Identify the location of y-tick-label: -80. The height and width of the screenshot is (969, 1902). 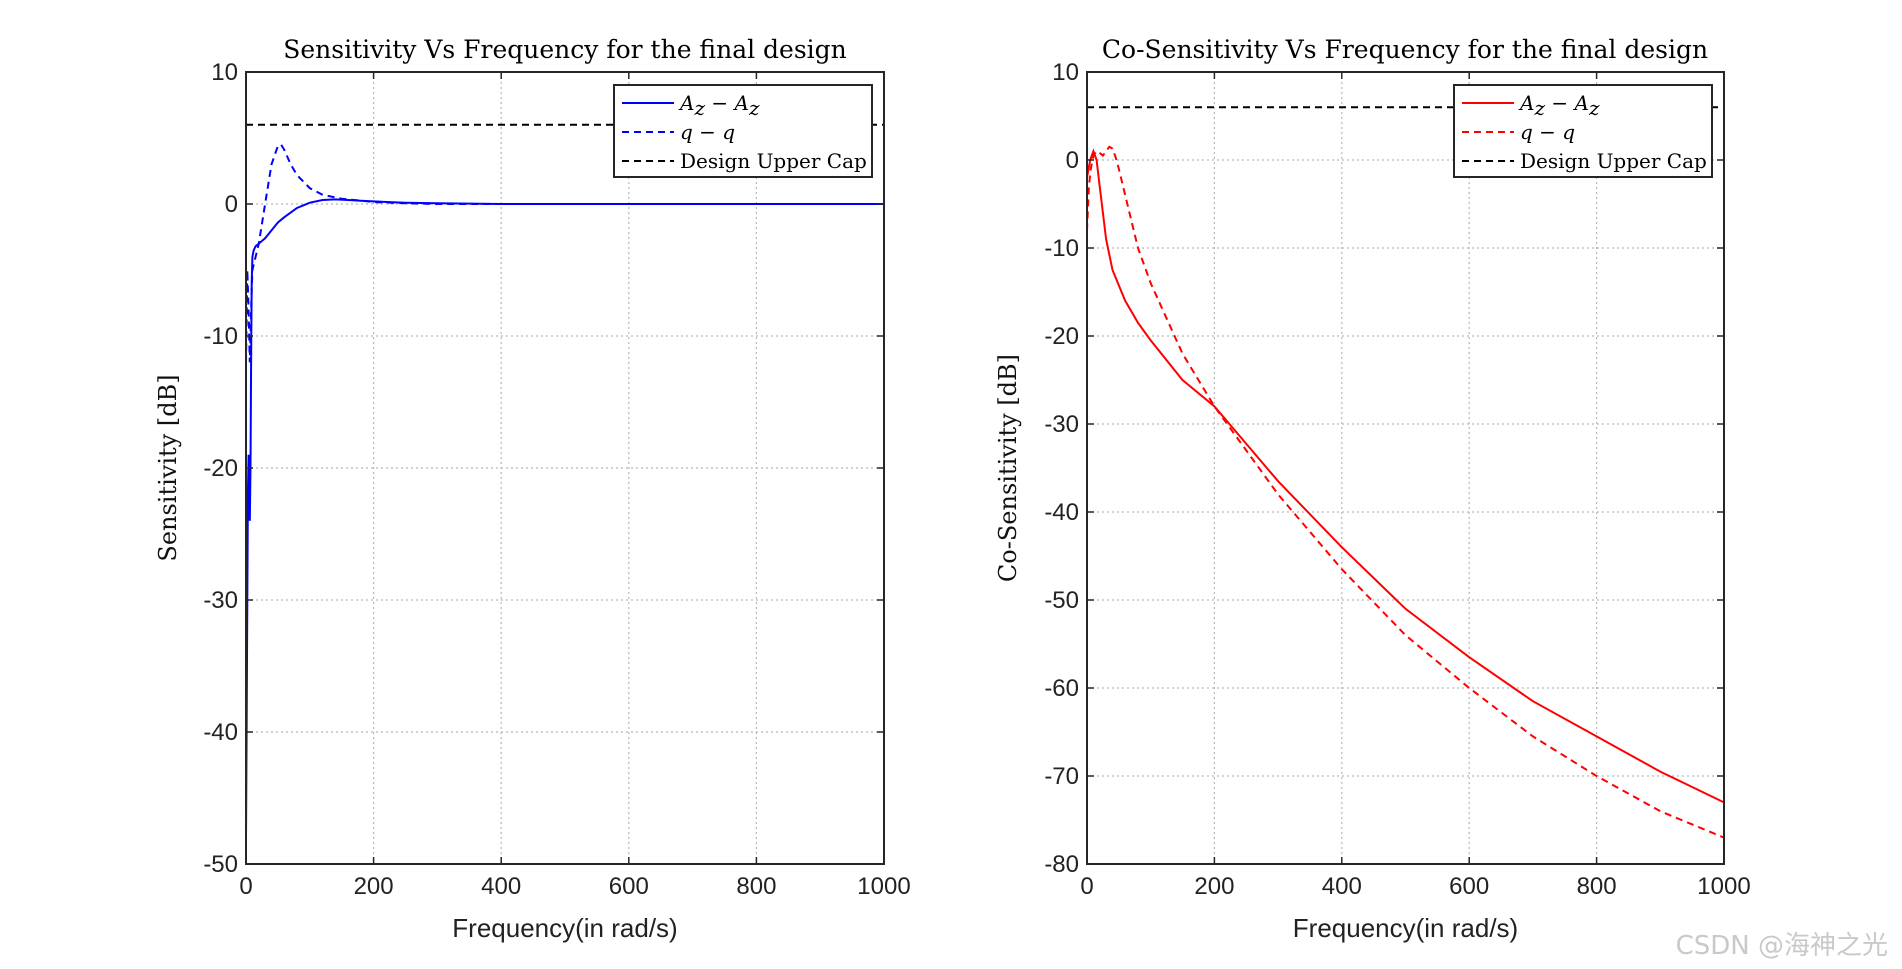
(1061, 864).